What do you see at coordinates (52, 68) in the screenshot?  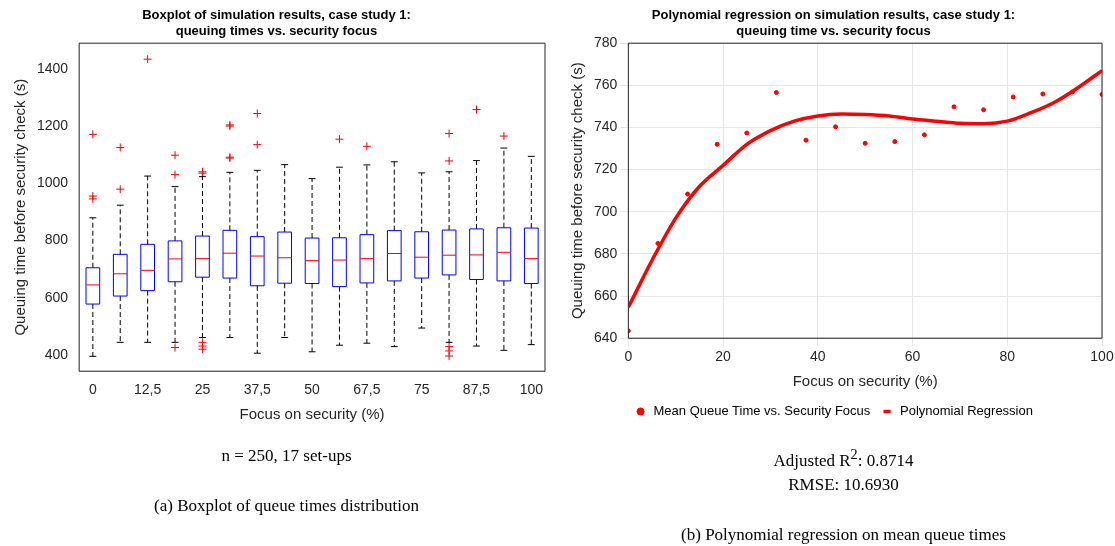 I see `y-tick-label: 1400` at bounding box center [52, 68].